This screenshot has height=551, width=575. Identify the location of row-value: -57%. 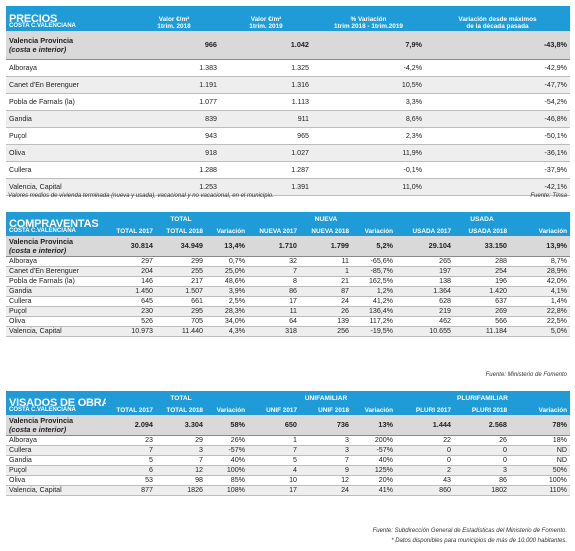
(374, 450).